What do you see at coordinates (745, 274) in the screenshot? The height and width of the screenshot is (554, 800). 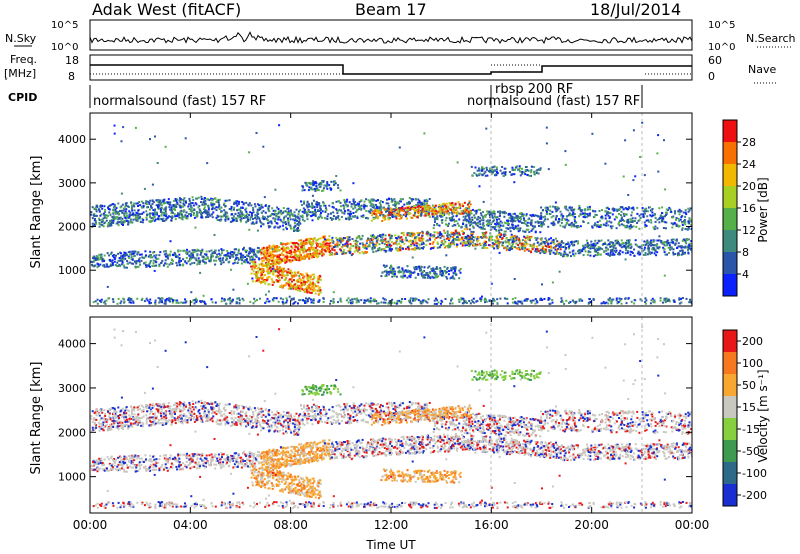 I see `colorbar-tick: 4` at bounding box center [745, 274].